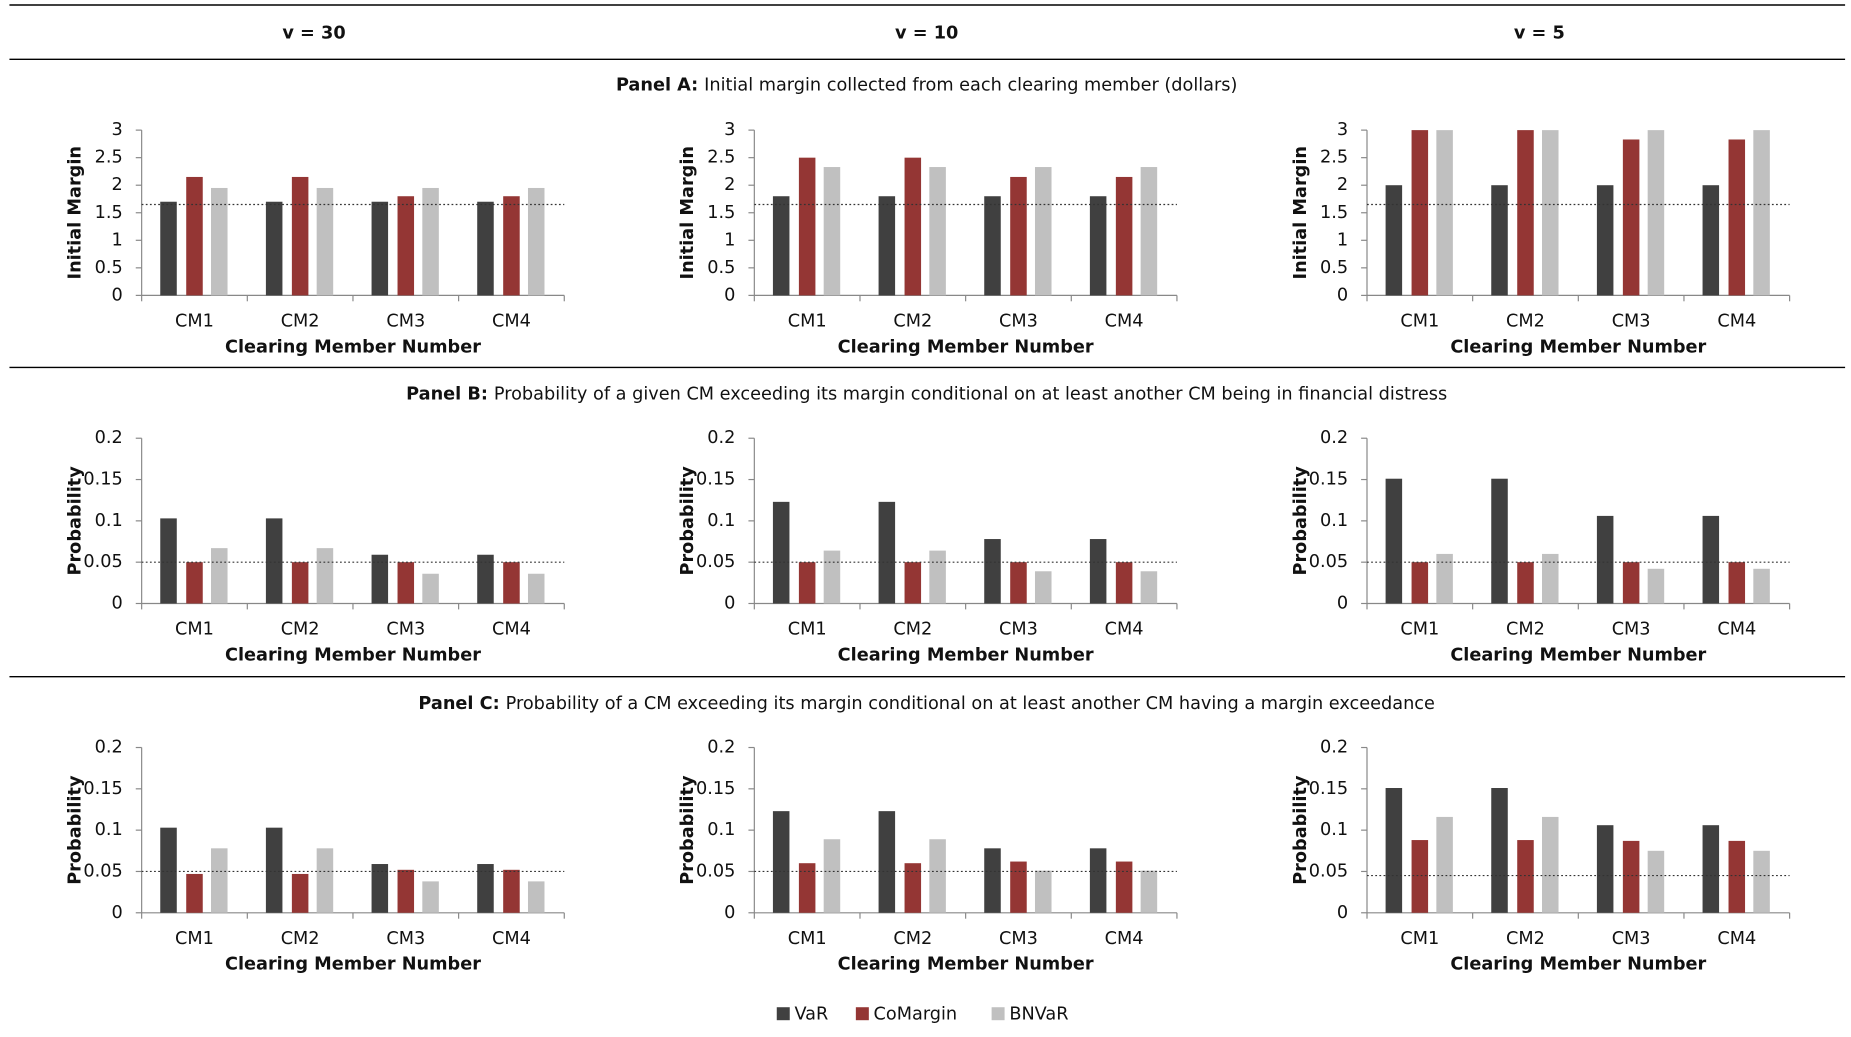 The width and height of the screenshot is (1851, 1037). I want to click on legend-label: CoMargin, so click(916, 1014).